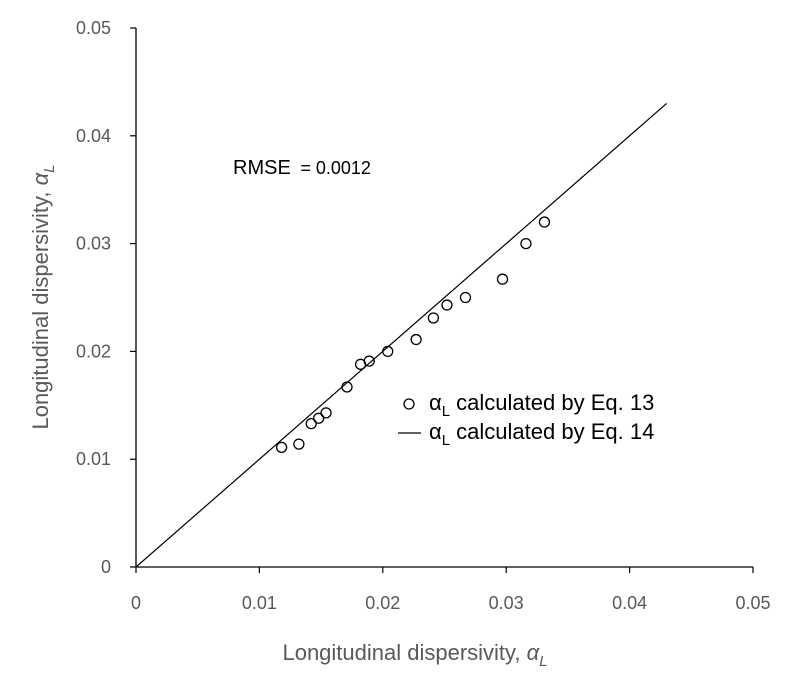  Describe the element at coordinates (93, 136) in the screenshot. I see `y-tick-label: 0.04` at that location.